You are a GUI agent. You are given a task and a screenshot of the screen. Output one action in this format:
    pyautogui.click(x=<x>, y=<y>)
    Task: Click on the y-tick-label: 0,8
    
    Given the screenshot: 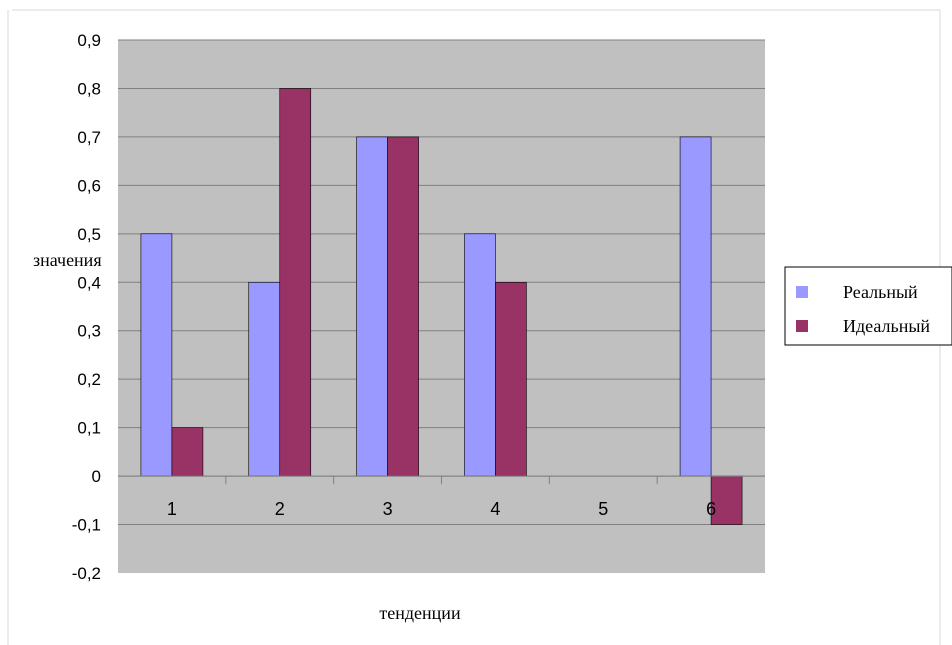 What is the action you would take?
    pyautogui.click(x=89, y=88)
    